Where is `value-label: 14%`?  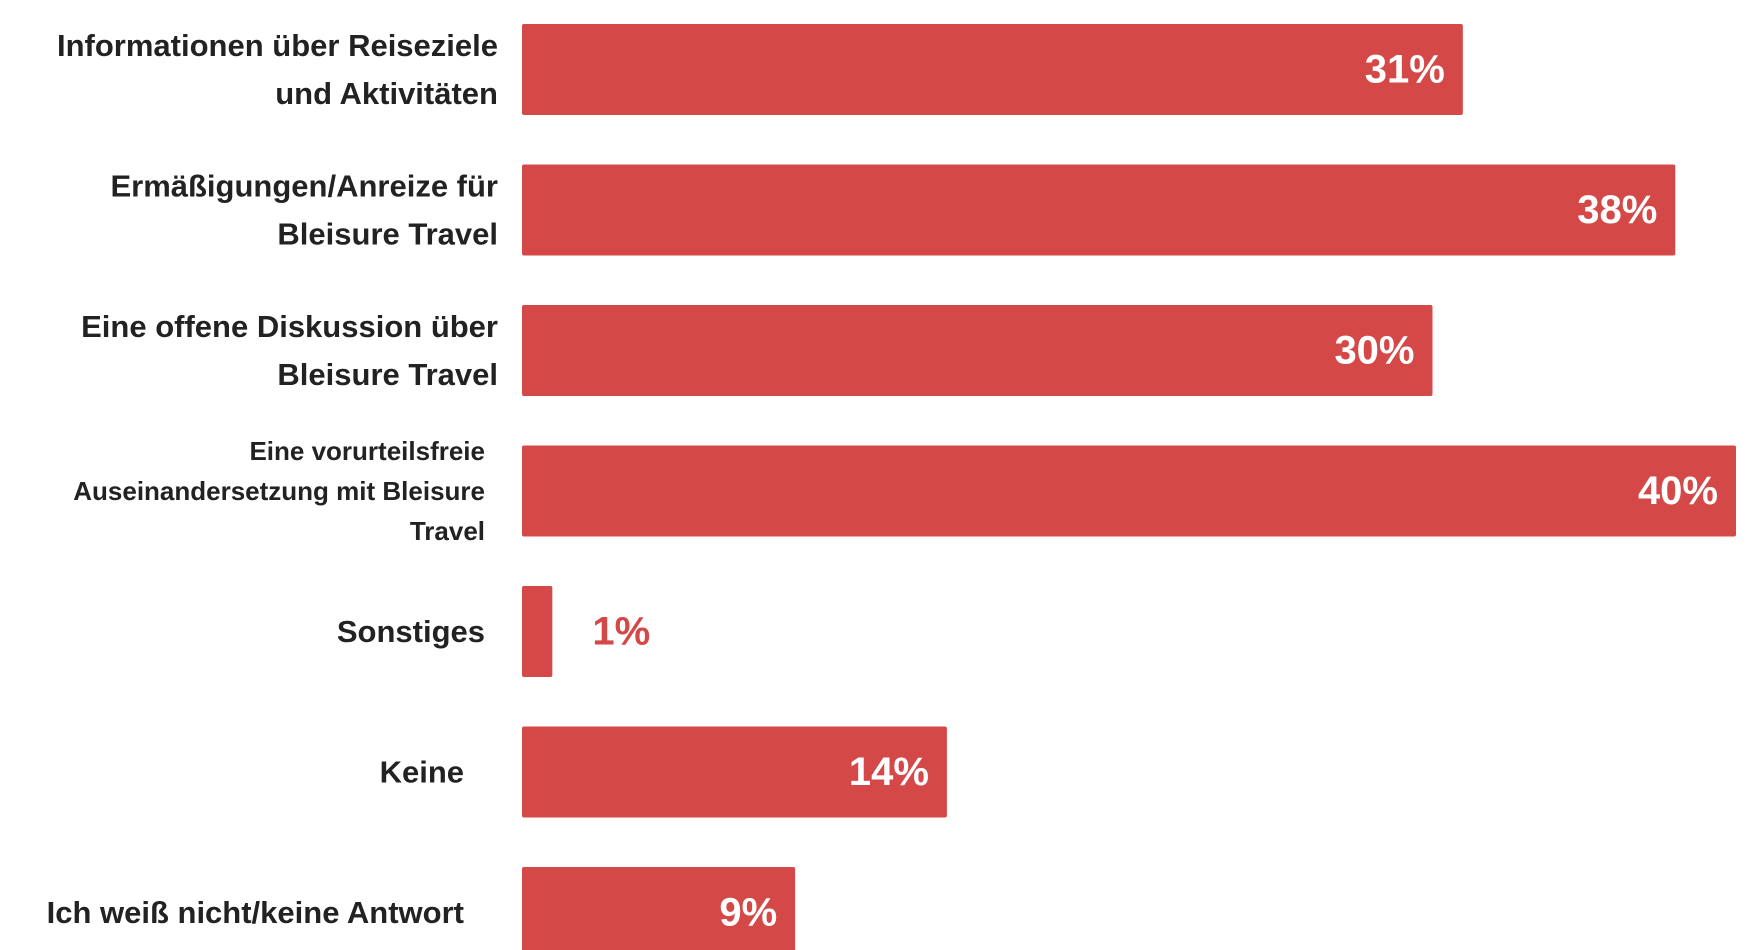 value-label: 14% is located at coordinates (889, 772).